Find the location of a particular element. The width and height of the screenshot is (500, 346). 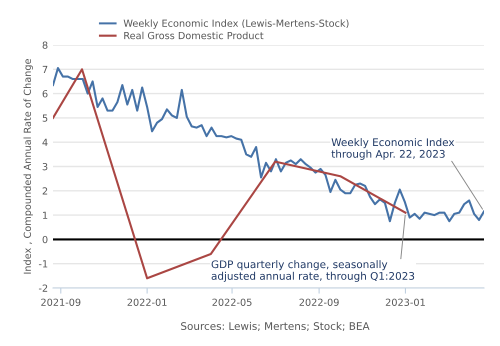

y-tick-label: 1 is located at coordinates (45, 215).